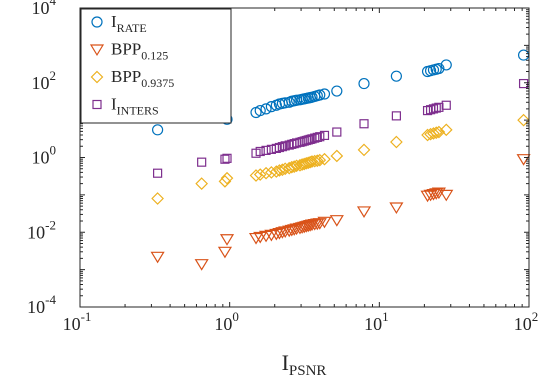 This screenshot has height=378, width=539. What do you see at coordinates (308, 370) in the screenshot?
I see `x-axis-label-sub: PSNR` at bounding box center [308, 370].